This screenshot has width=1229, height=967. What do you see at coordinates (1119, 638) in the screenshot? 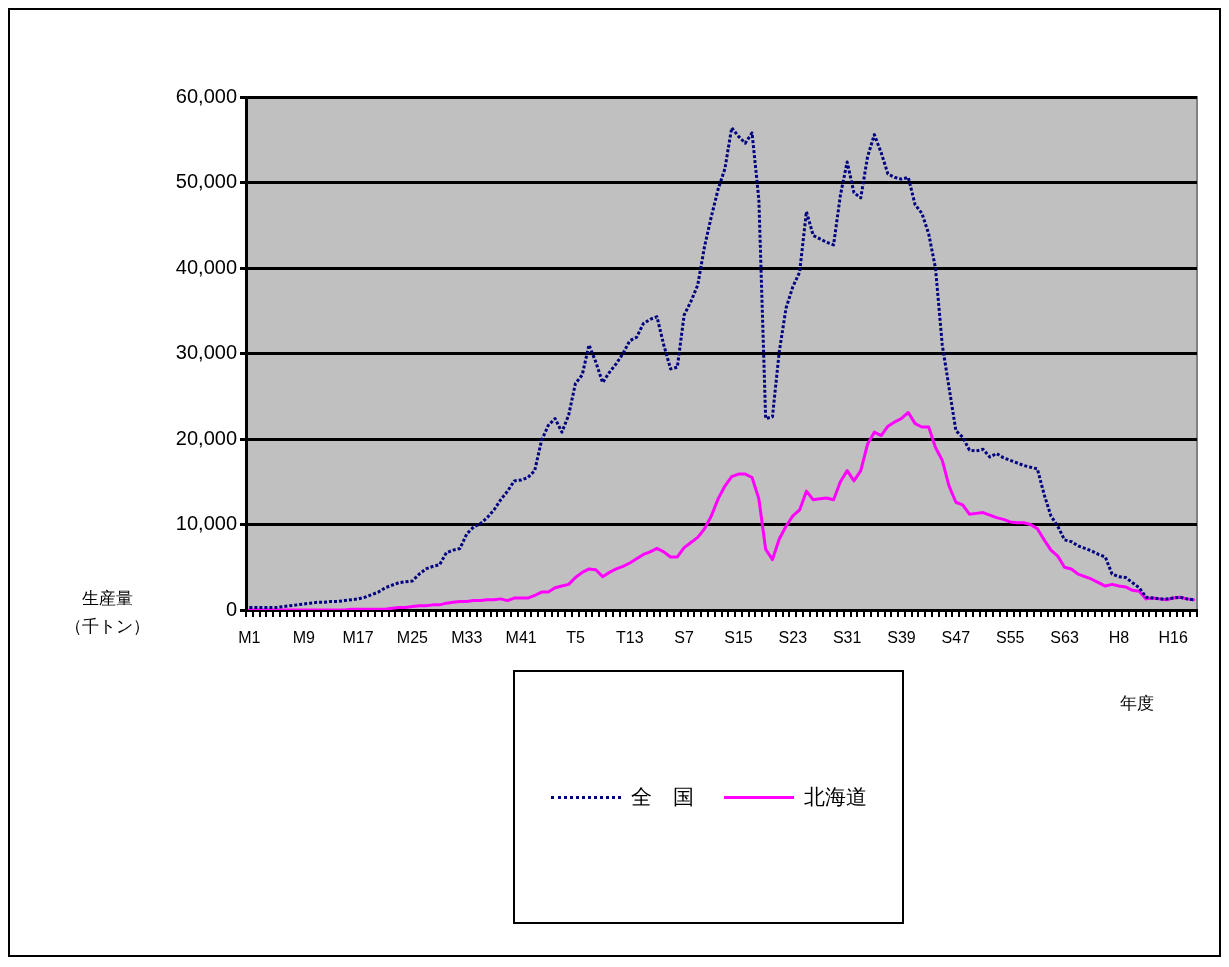
I see `x-tick-label: H8` at bounding box center [1119, 638].